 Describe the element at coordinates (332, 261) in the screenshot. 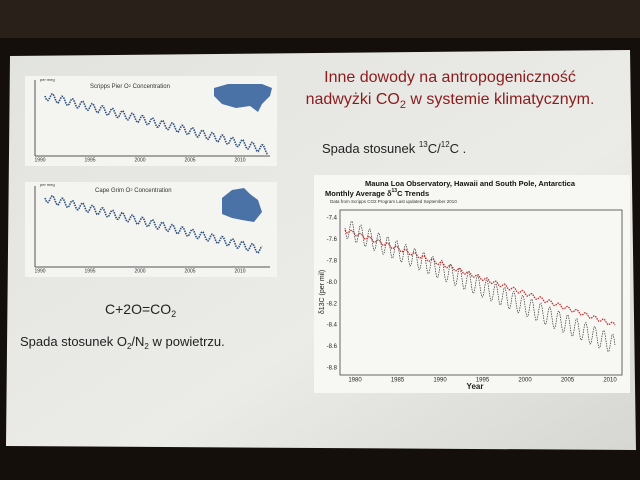

I see `y-tick-label: -7.8` at that location.